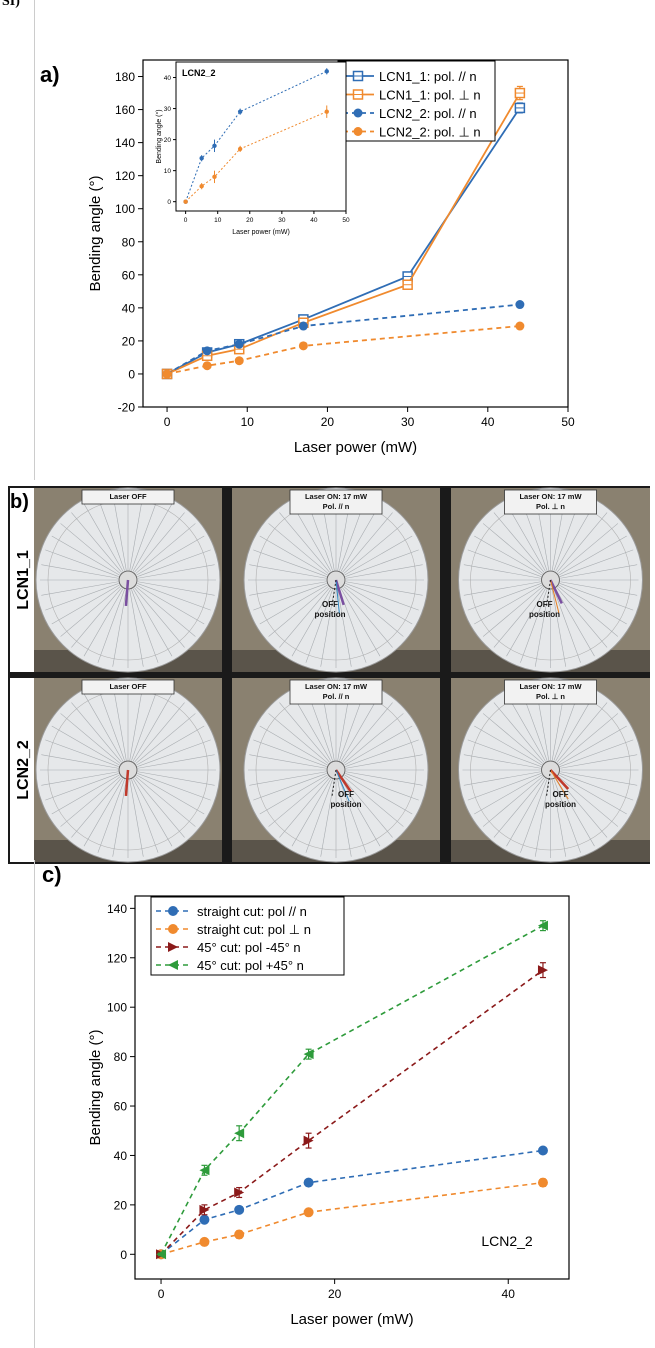  Describe the element at coordinates (129, 242) in the screenshot. I see `a-y-tick-label: 80` at that location.